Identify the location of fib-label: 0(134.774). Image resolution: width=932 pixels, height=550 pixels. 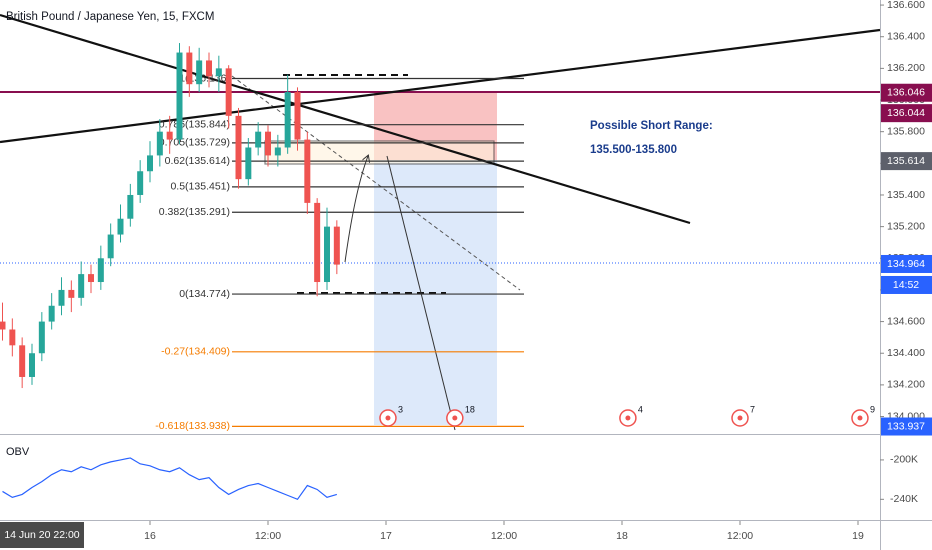
(204, 294).